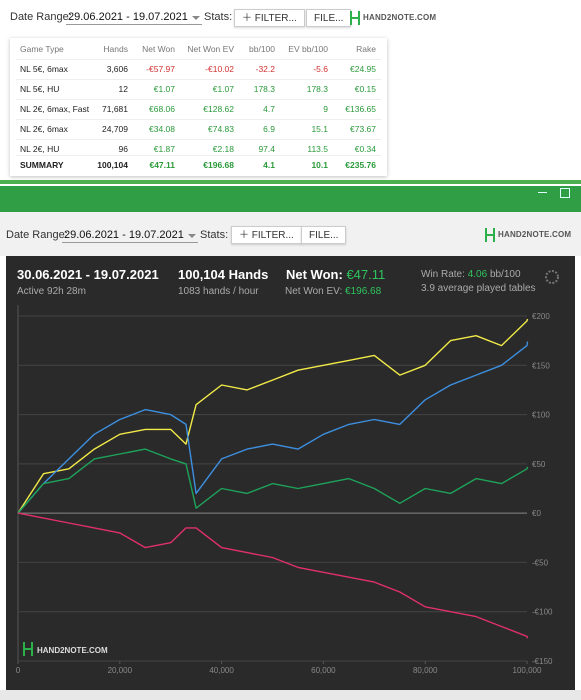 The image size is (581, 700). I want to click on net-won-ev-value: €196.68, so click(363, 291).